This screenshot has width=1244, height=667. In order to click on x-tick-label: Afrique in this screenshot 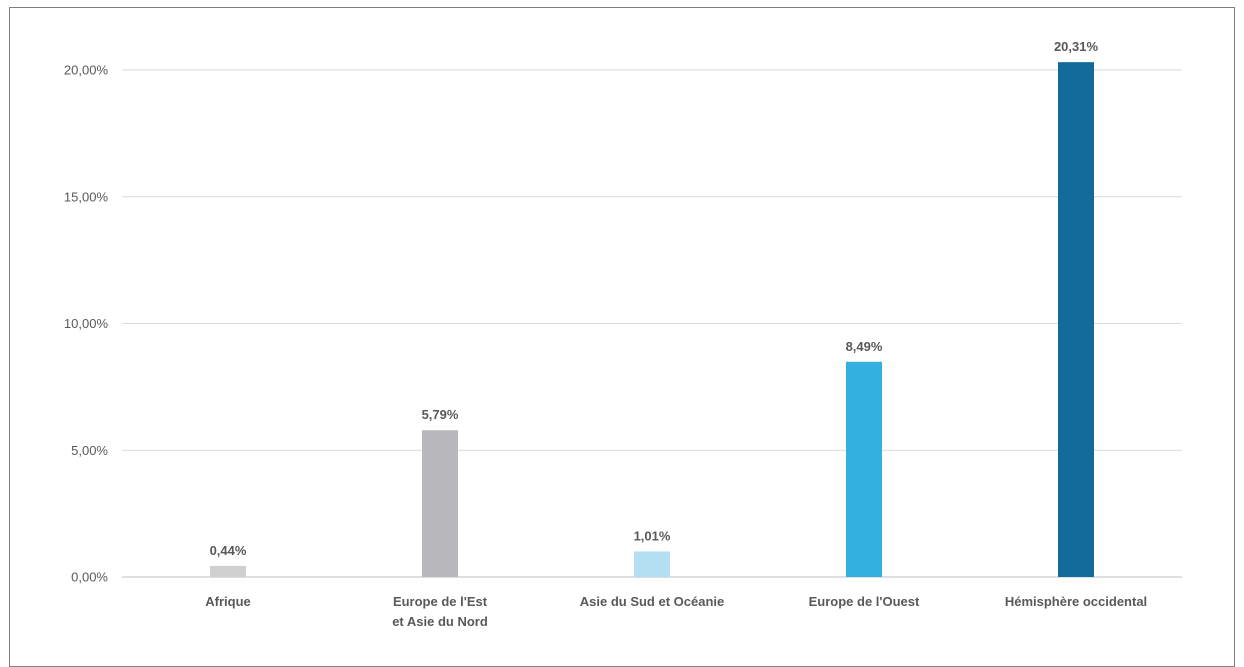, I will do `click(228, 601)`.